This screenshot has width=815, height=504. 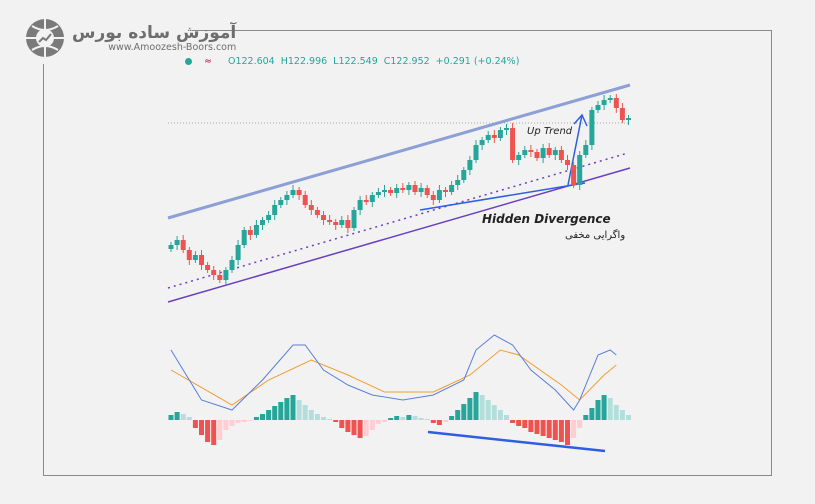 I want to click on open-value: O122.604, so click(x=251, y=61).